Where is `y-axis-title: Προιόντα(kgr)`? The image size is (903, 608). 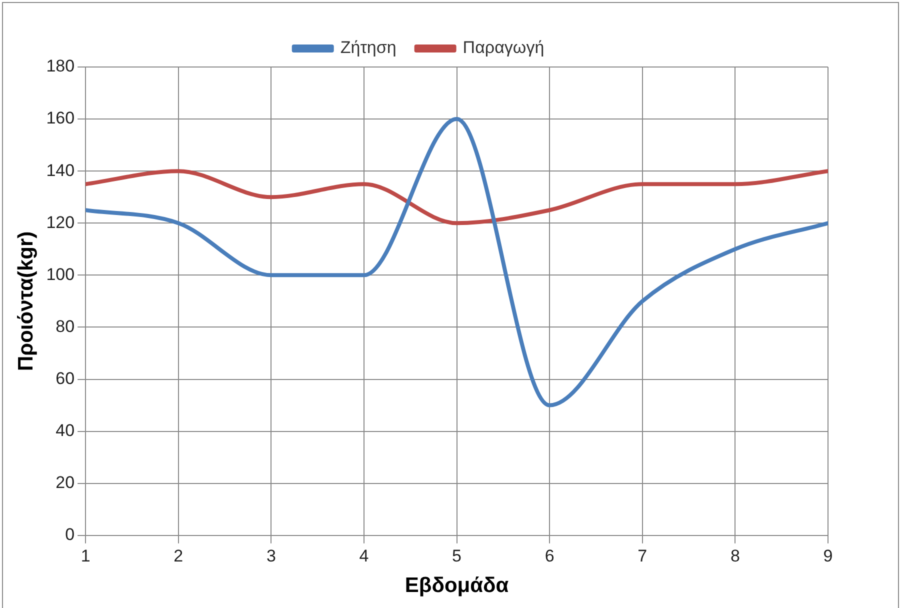
y-axis-title: Προιόντα(kgr) is located at coordinates (26, 301).